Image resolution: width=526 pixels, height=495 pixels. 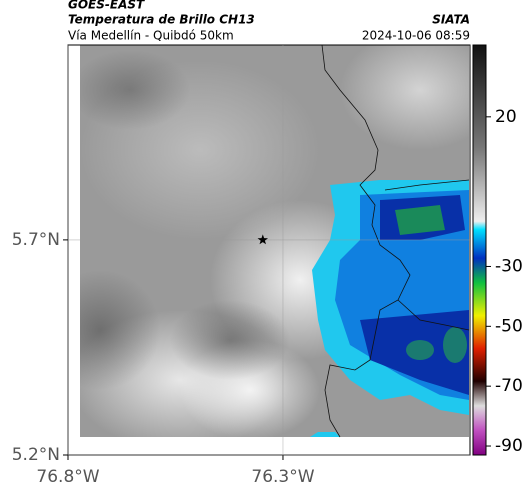 I want to click on colorbar, so click(x=479, y=250).